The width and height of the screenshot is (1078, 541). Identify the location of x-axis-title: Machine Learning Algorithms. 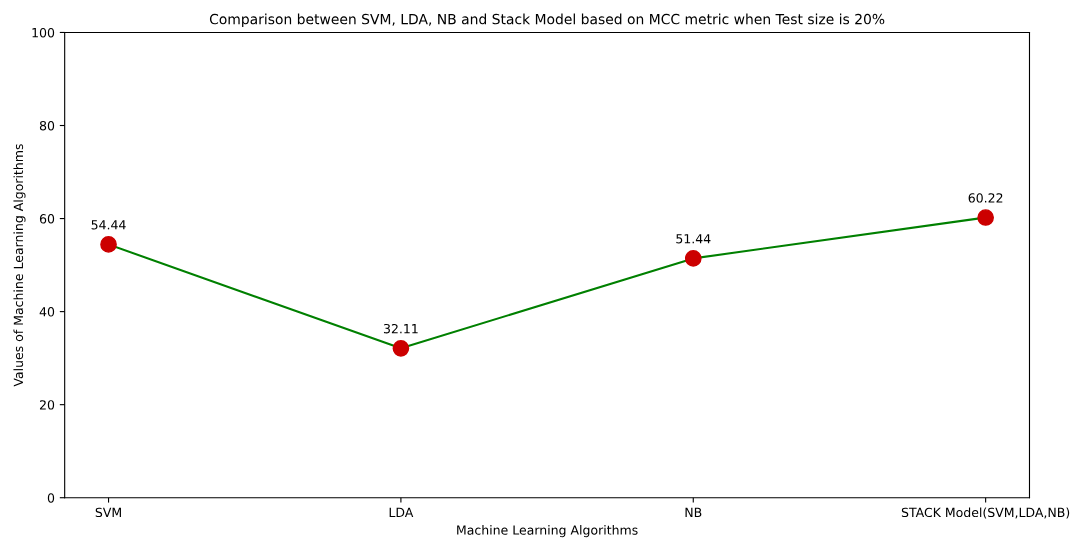
(547, 531).